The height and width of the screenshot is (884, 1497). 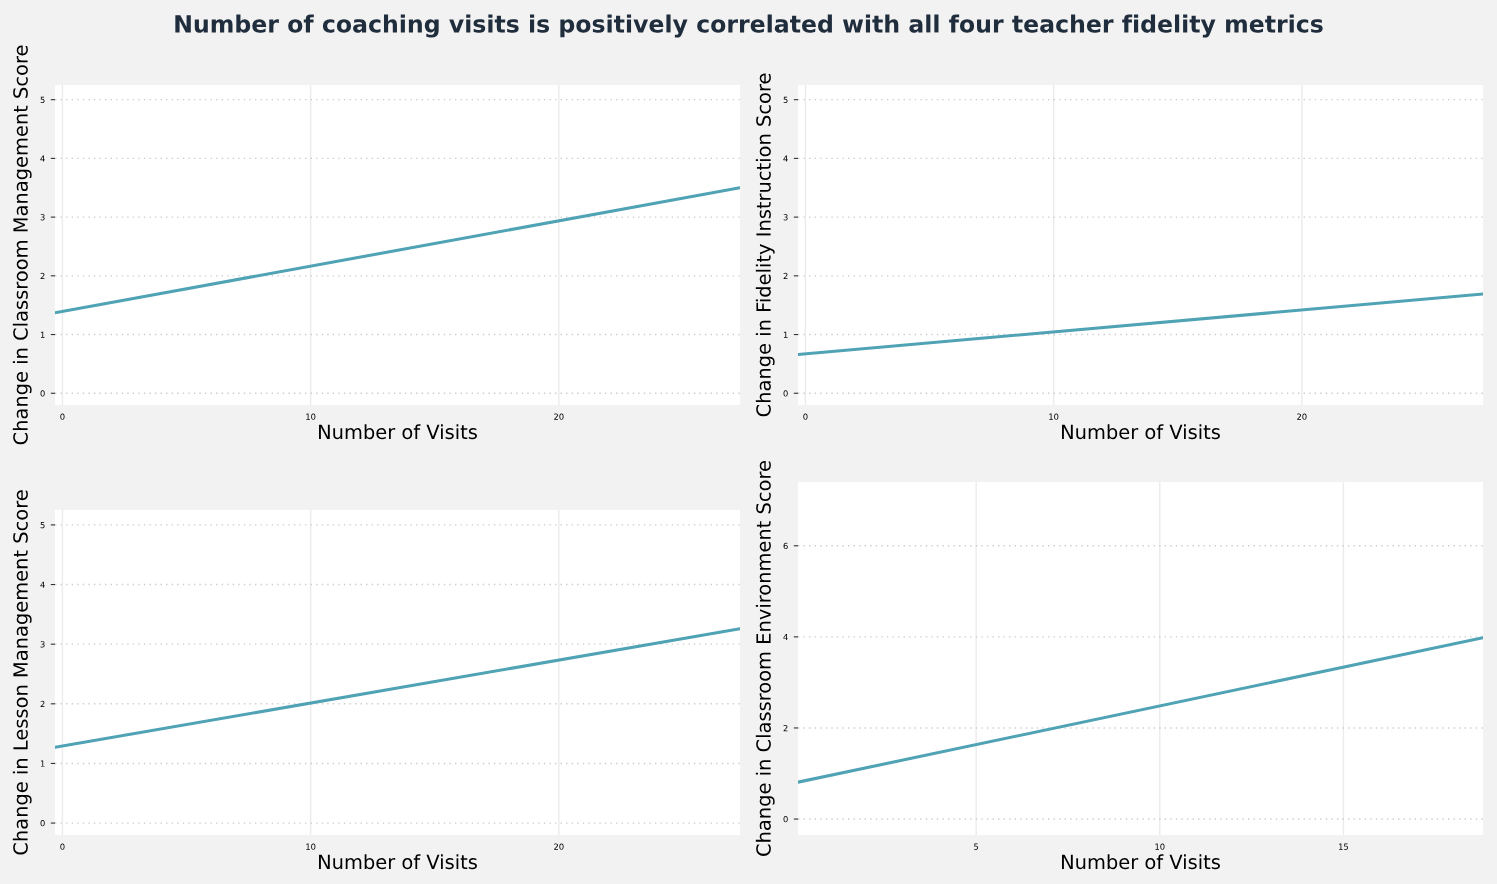 I want to click on y-axis-title: Change in Classroom Environment Score, so click(x=765, y=658).